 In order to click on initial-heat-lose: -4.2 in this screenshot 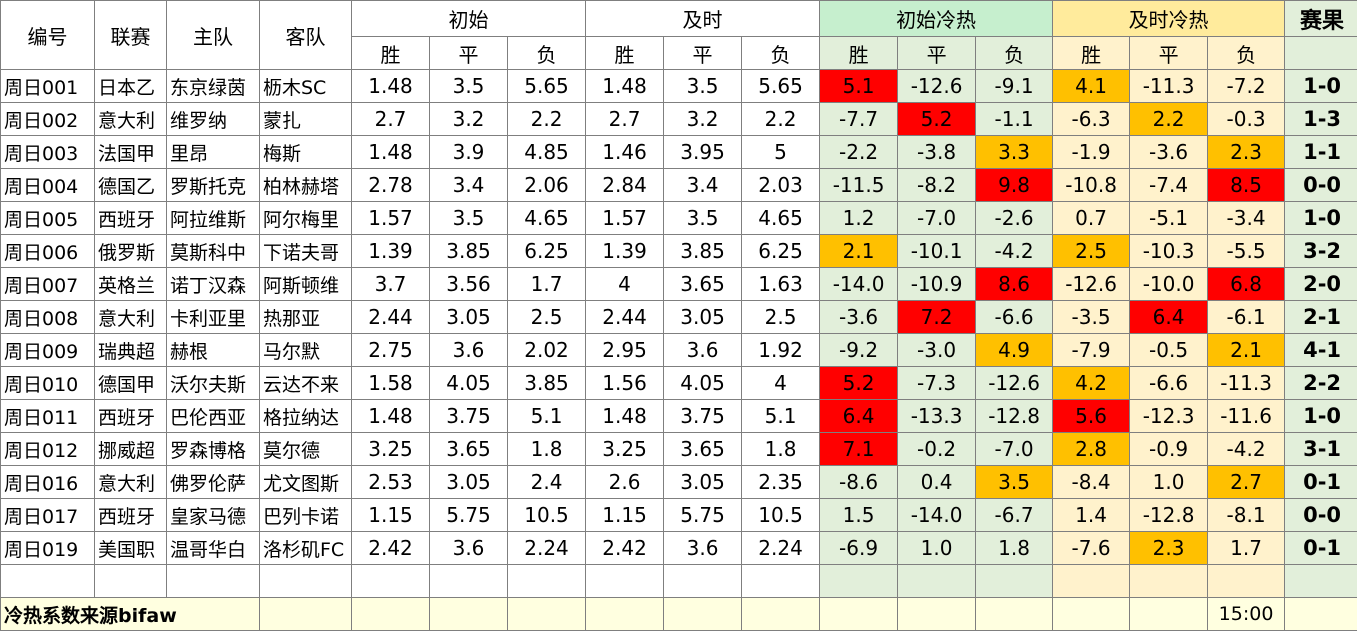, I will do `click(1014, 251)`.